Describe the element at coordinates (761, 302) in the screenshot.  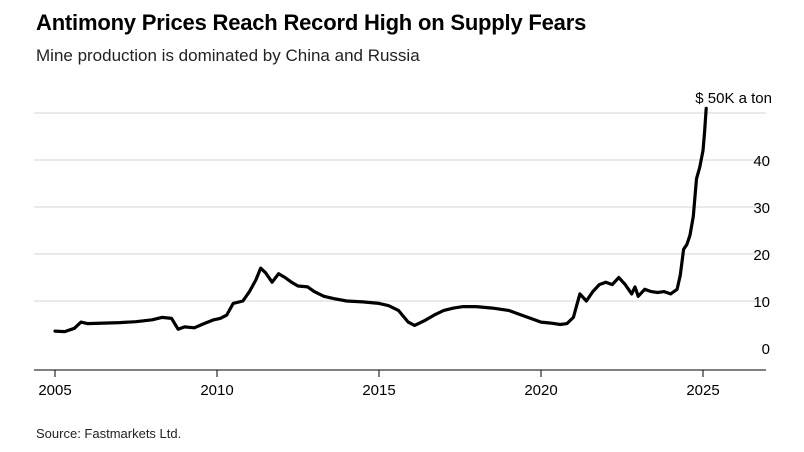
I see `y-tick-label: 10` at that location.